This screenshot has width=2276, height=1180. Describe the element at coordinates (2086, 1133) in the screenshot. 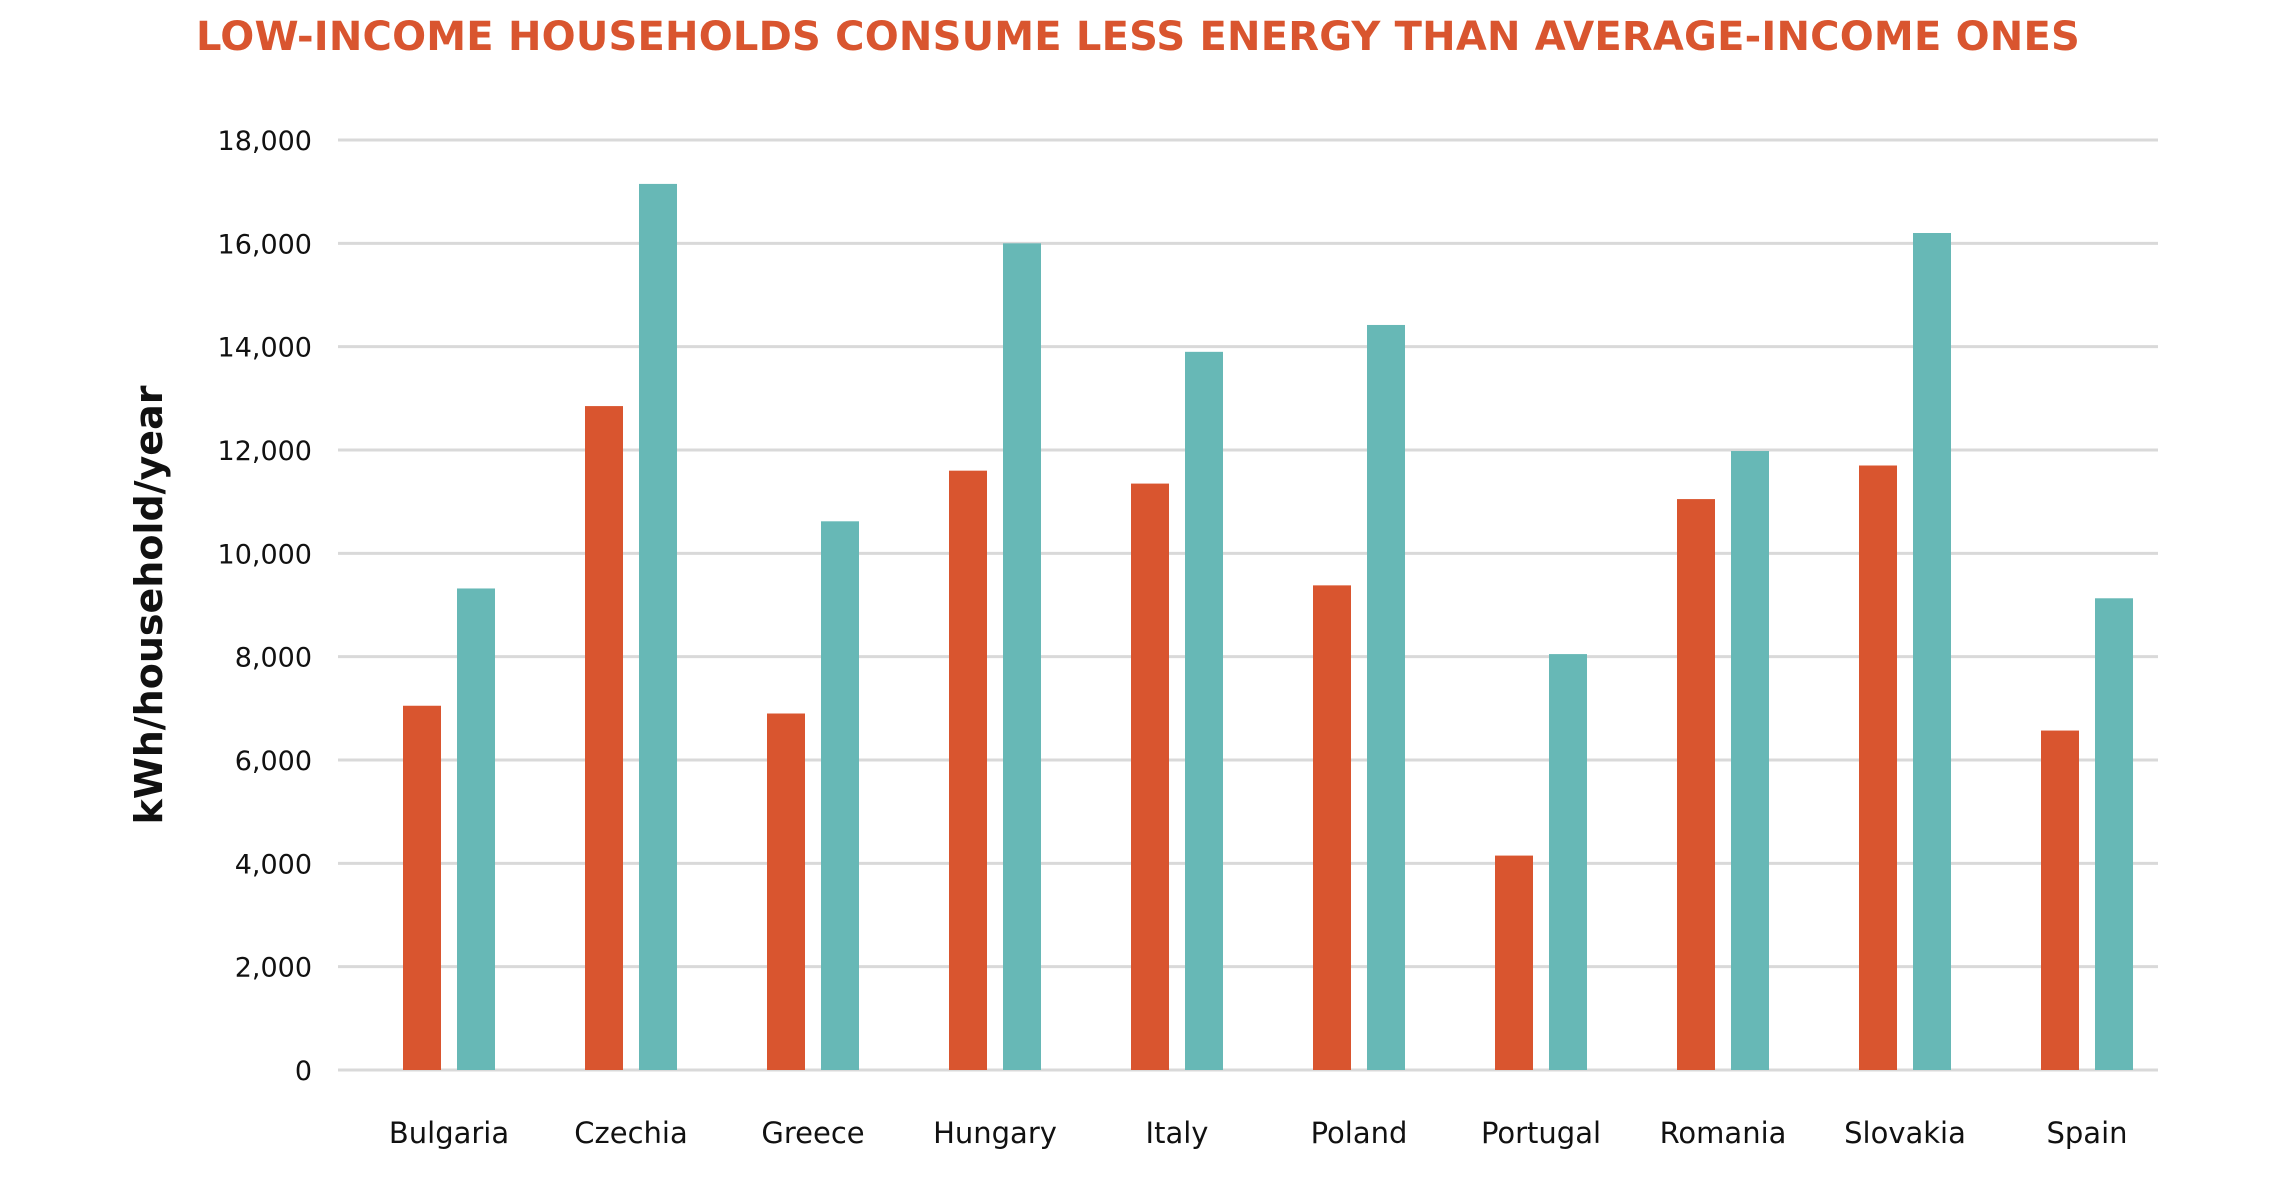

I see `x-category-label: Spain` at that location.